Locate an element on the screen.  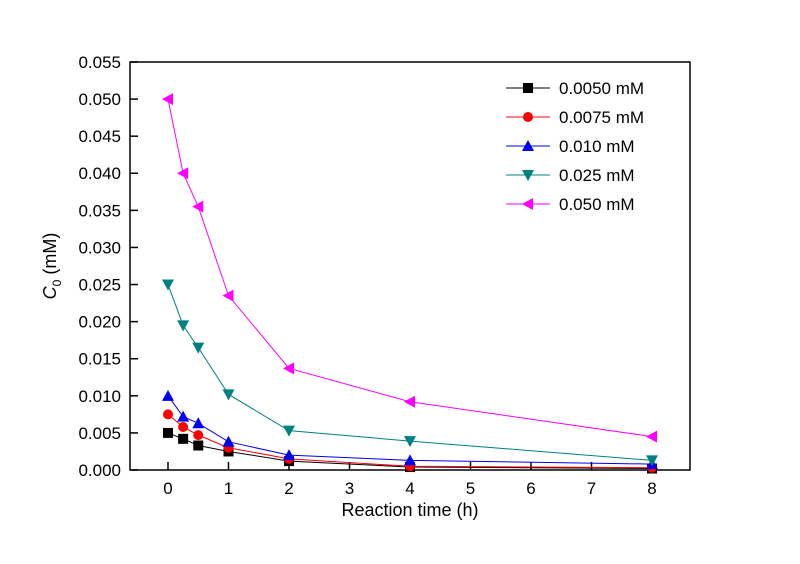
y-tick-label: 0.010 is located at coordinates (99, 396).